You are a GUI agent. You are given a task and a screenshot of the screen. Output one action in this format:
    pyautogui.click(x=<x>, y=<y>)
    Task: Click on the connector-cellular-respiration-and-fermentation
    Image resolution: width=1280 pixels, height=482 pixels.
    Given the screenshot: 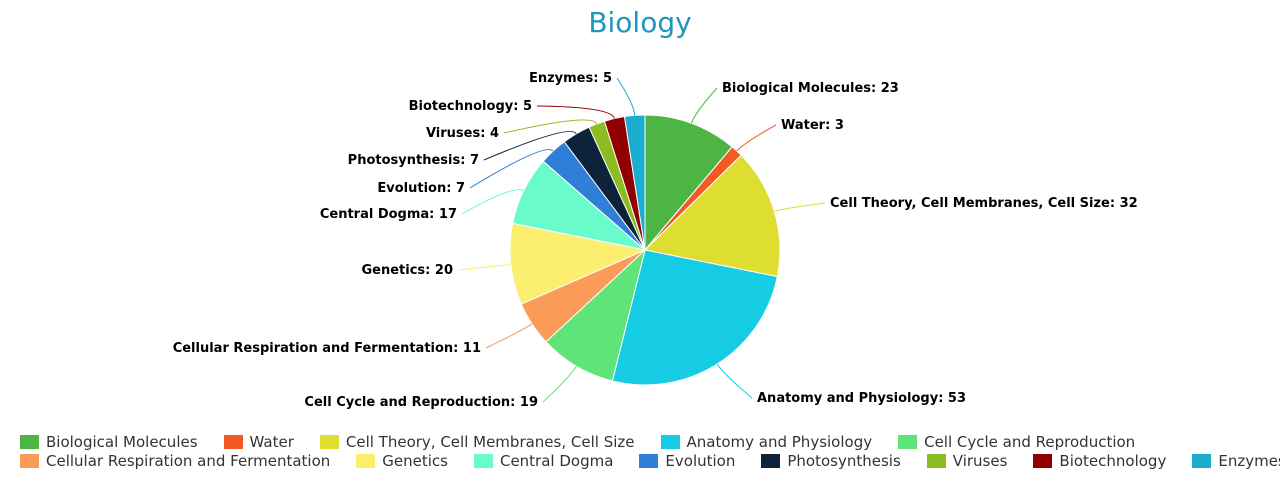 What is the action you would take?
    pyautogui.click(x=509, y=336)
    